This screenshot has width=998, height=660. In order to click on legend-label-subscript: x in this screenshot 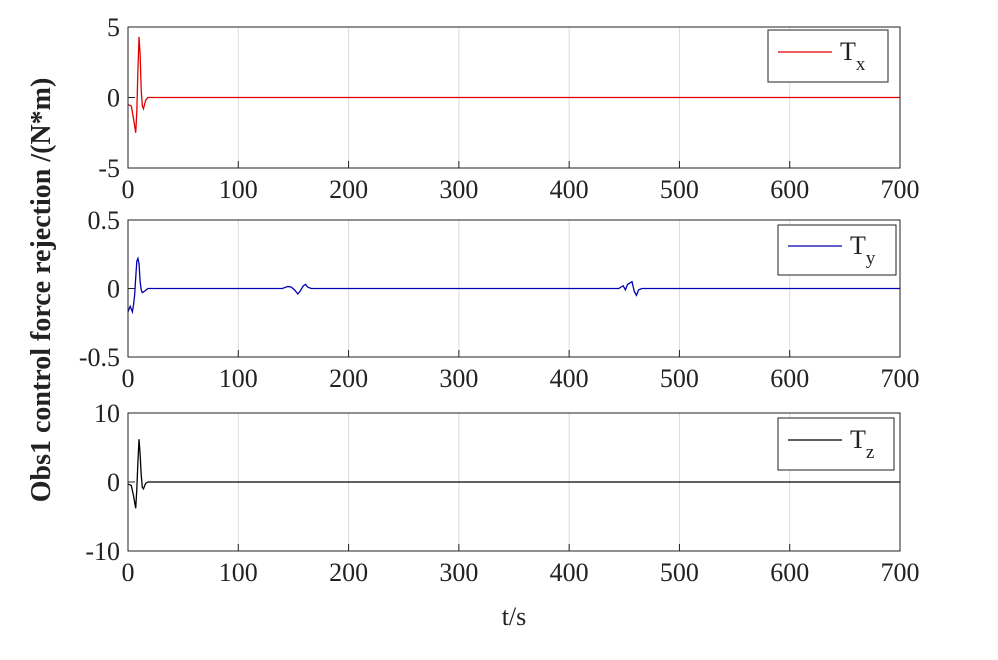, I will do `click(861, 64)`.